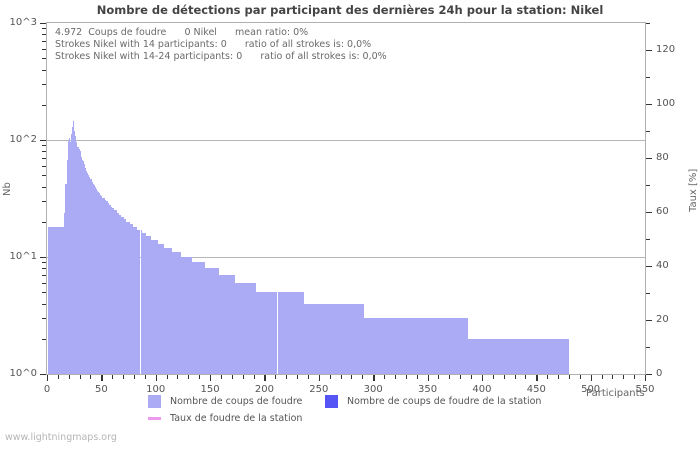 The width and height of the screenshot is (700, 450). I want to click on legend-item-strokes: Nombre de coups de foudre, so click(225, 401).